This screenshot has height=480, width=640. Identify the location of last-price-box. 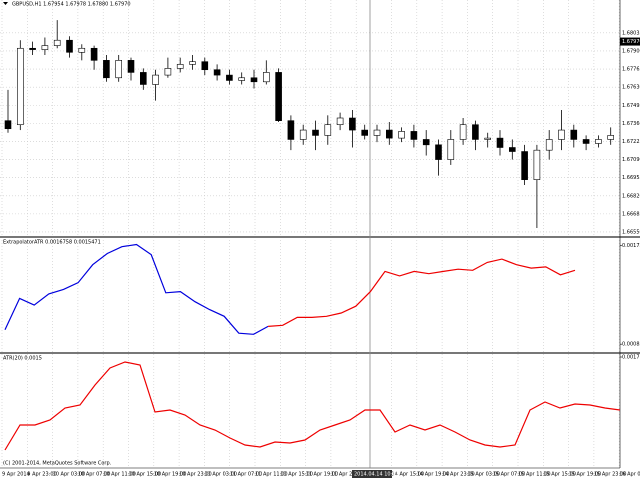
(630, 41).